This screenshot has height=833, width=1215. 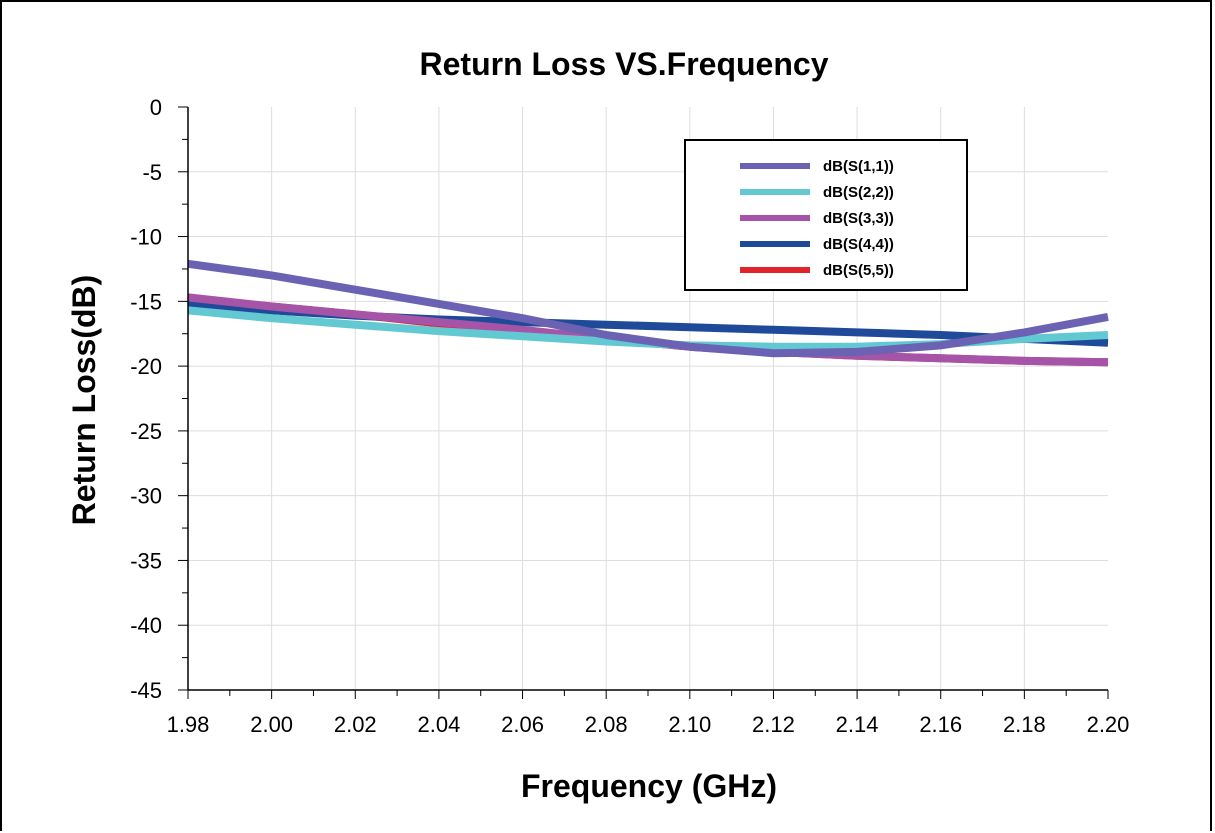 What do you see at coordinates (438, 724) in the screenshot?
I see `x-tick-label: 2.04` at bounding box center [438, 724].